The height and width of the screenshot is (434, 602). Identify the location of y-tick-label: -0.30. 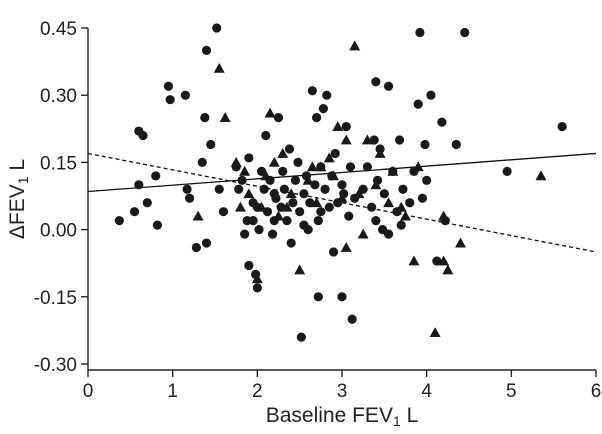
(55, 365).